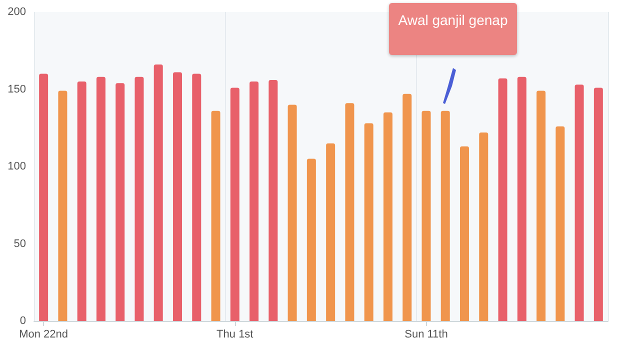  What do you see at coordinates (20, 244) in the screenshot?
I see `y-tick-label: 50` at bounding box center [20, 244].